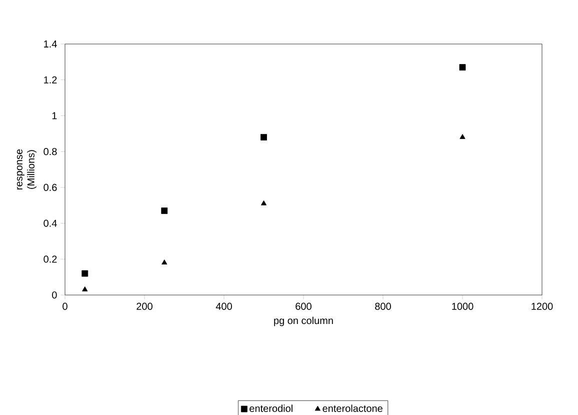  What do you see at coordinates (383, 306) in the screenshot?
I see `x-tick-label: 800` at bounding box center [383, 306].